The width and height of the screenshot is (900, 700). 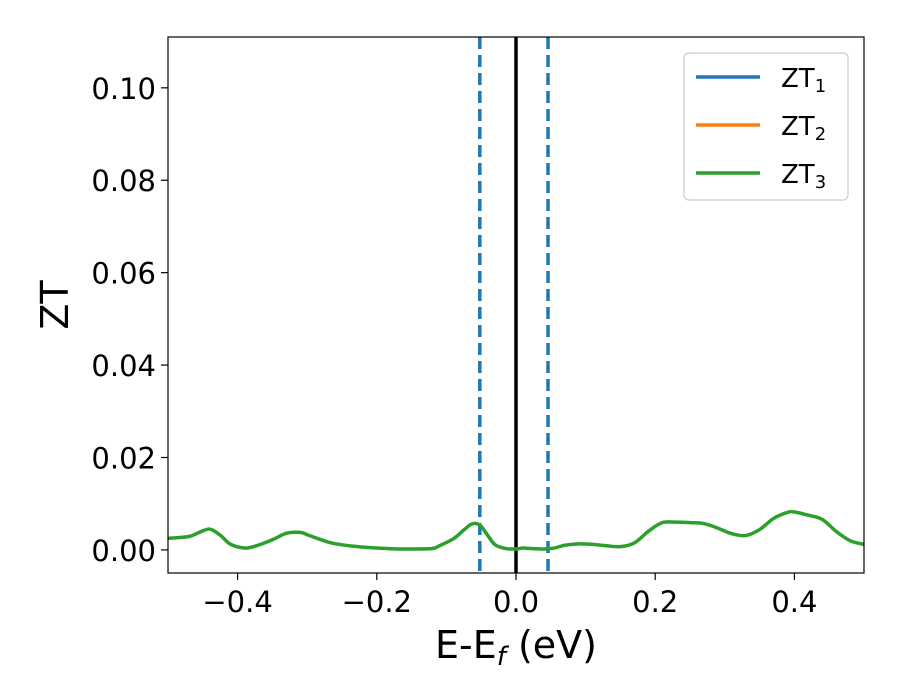 I want to click on legend: ZT1 ZT2 ZT3, so click(x=766, y=126).